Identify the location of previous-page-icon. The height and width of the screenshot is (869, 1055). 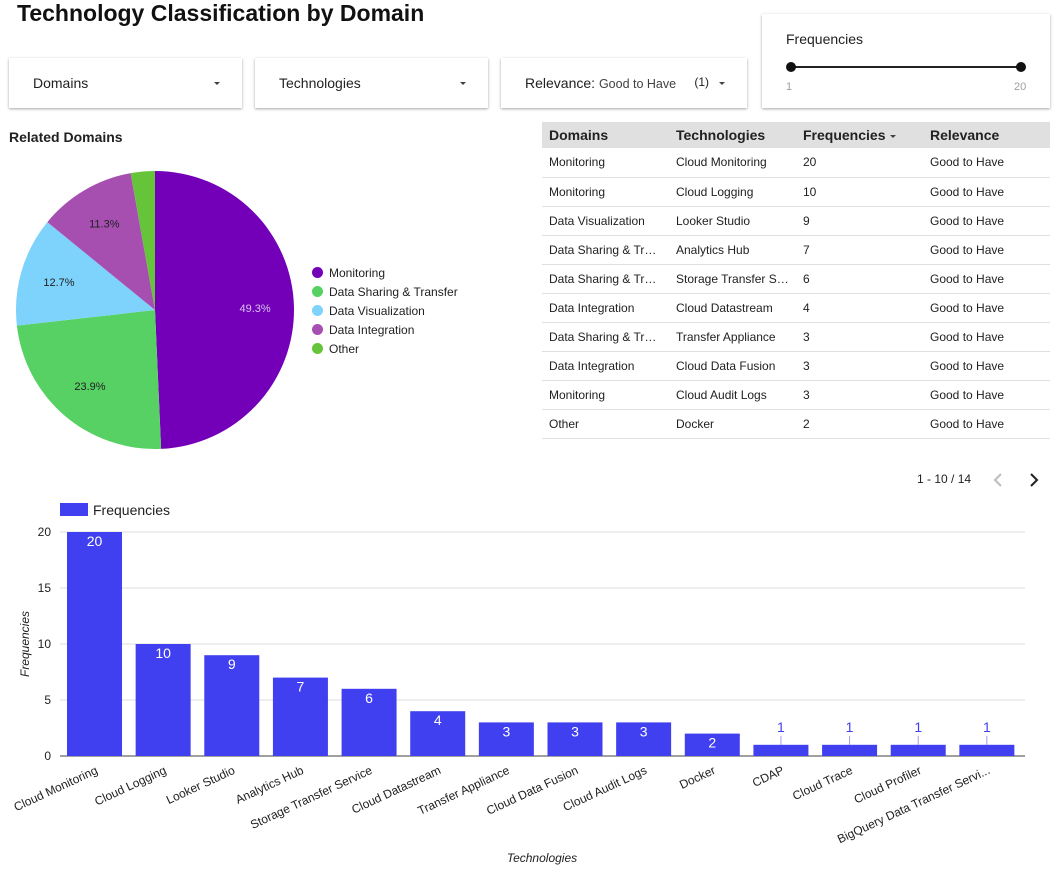
(998, 480).